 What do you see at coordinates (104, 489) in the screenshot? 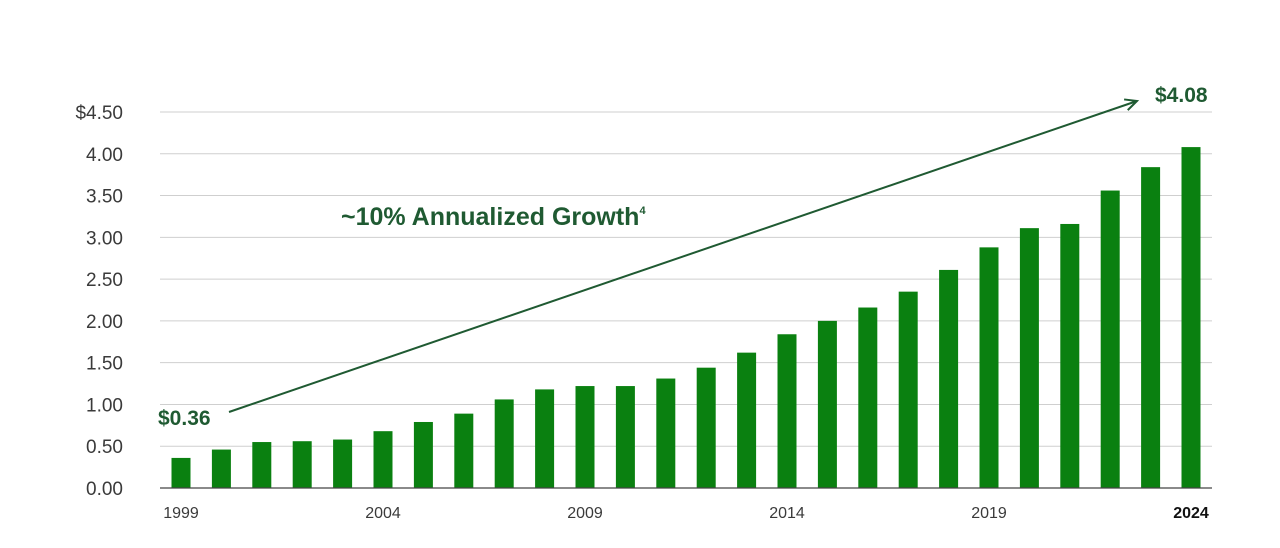
I see `y-tick-label: 0.00` at bounding box center [104, 489].